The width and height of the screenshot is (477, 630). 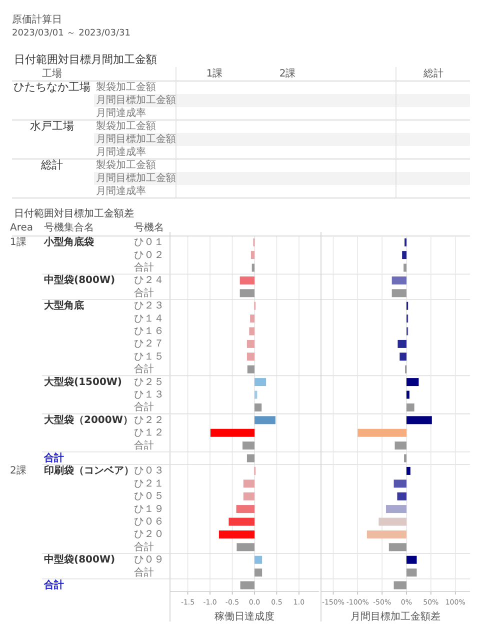 I want to click on y-tick-label: ひ２４, so click(x=149, y=280).